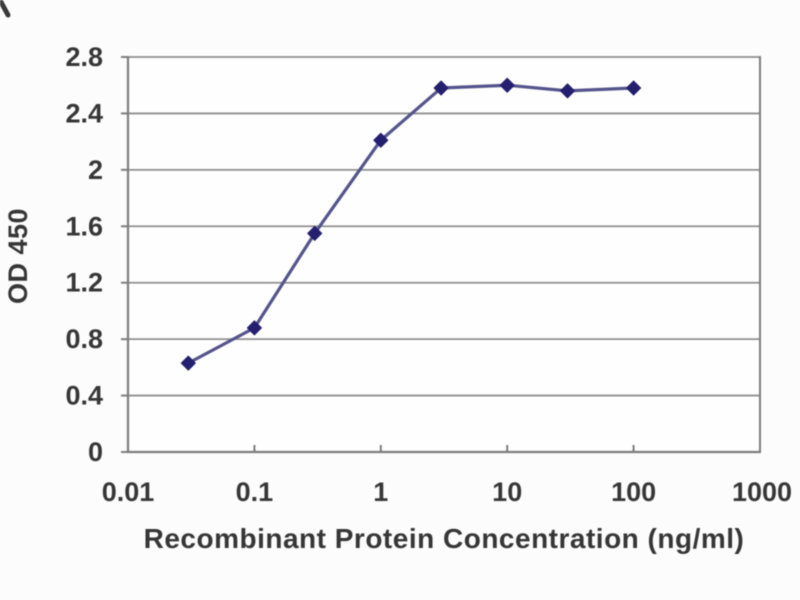 Image resolution: width=800 pixels, height=600 pixels. I want to click on y-tick-label: 0.8, so click(84, 339).